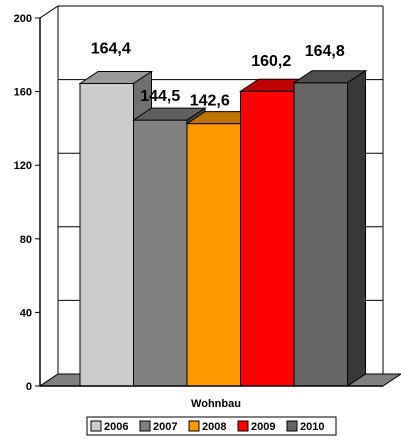  I want to click on data-label-2010: 164,8, so click(325, 51).